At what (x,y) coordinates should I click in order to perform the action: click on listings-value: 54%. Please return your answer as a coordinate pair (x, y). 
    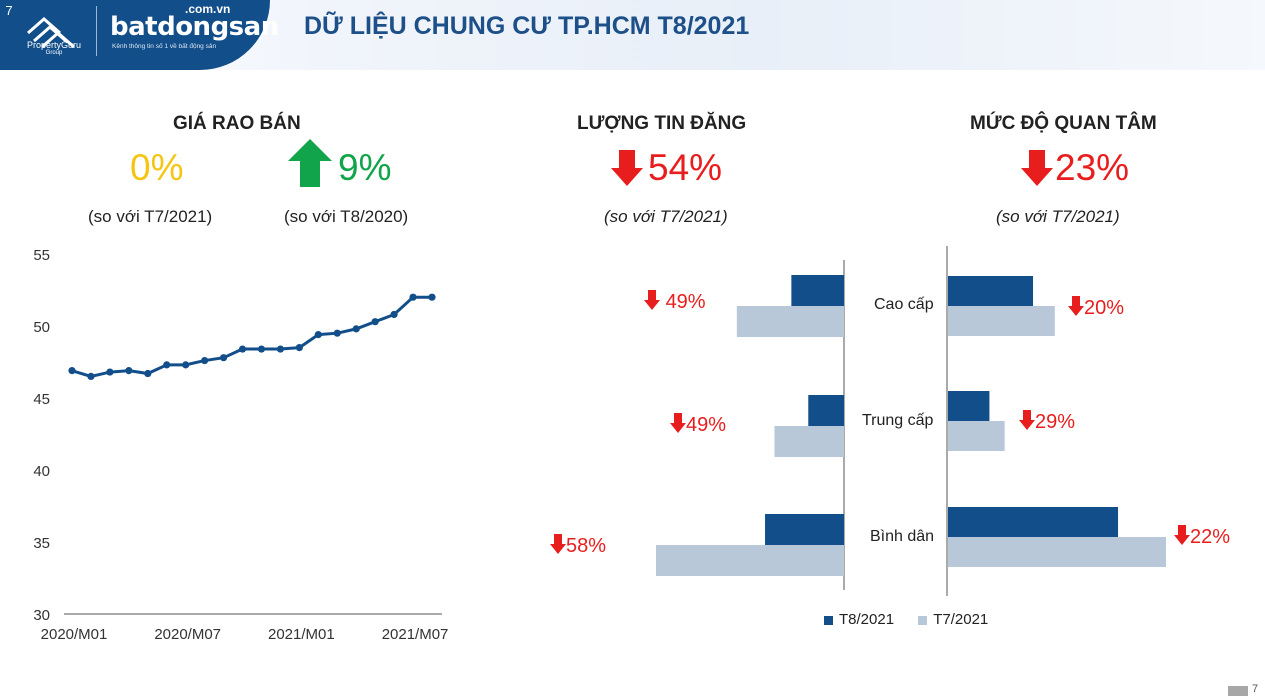
    Looking at the image, I should click on (685, 167).